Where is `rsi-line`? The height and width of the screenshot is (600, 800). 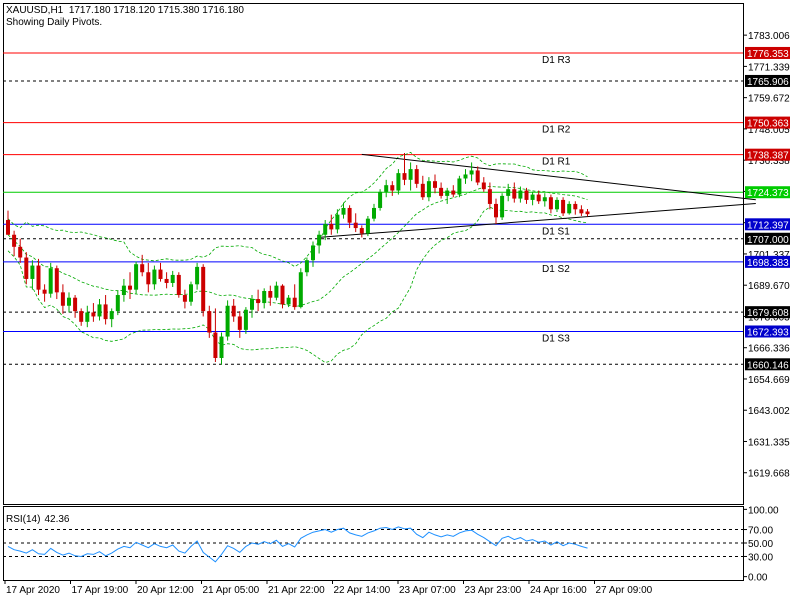 rsi-line is located at coordinates (297, 544).